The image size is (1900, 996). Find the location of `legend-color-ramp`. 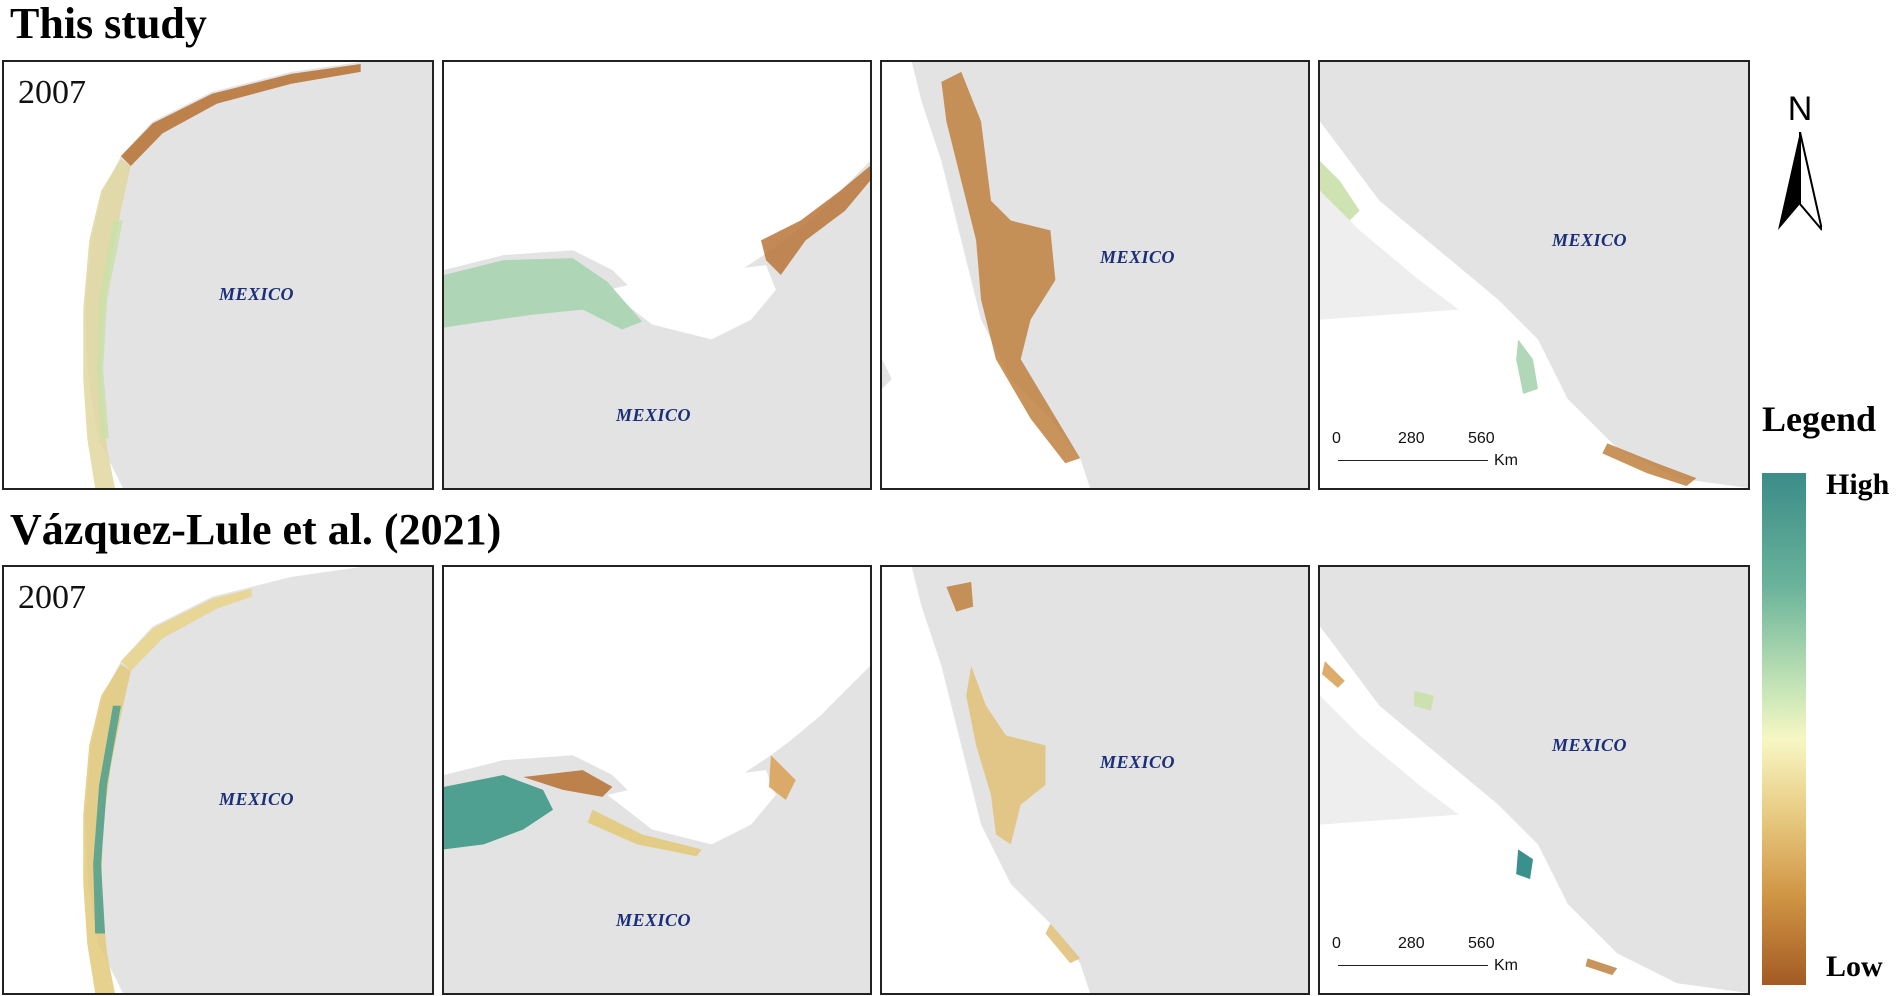

legend-color-ramp is located at coordinates (1784, 729).